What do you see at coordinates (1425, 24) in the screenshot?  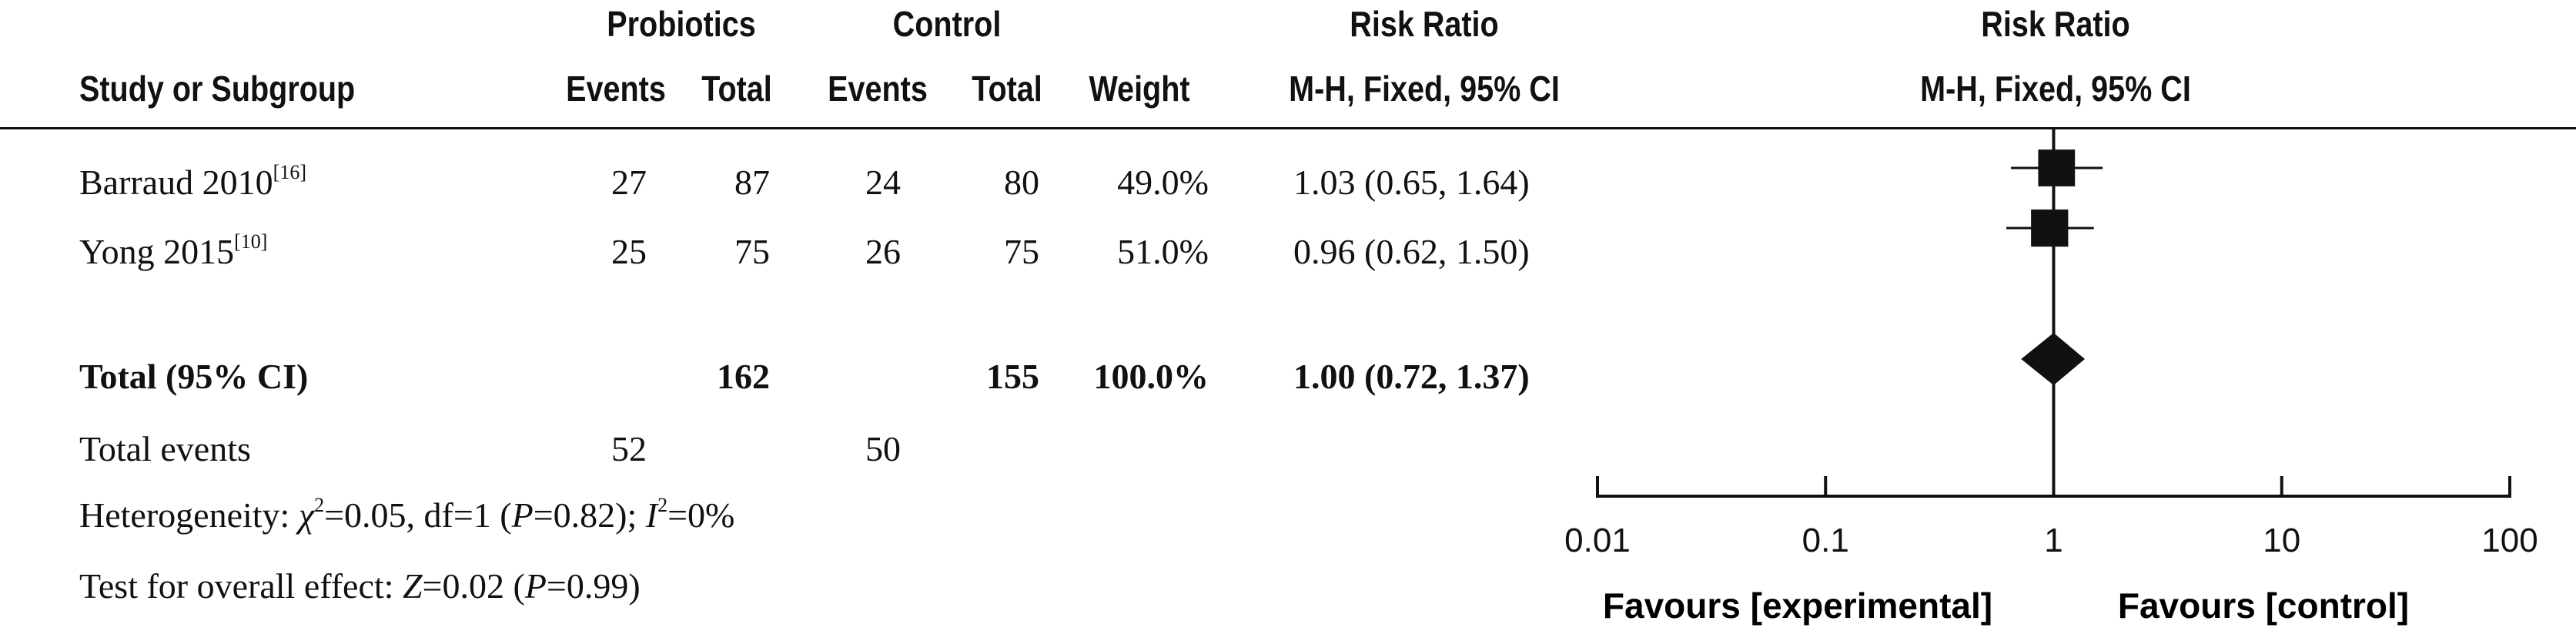 I see `header-risk-ratio: Risk Ratio` at bounding box center [1425, 24].